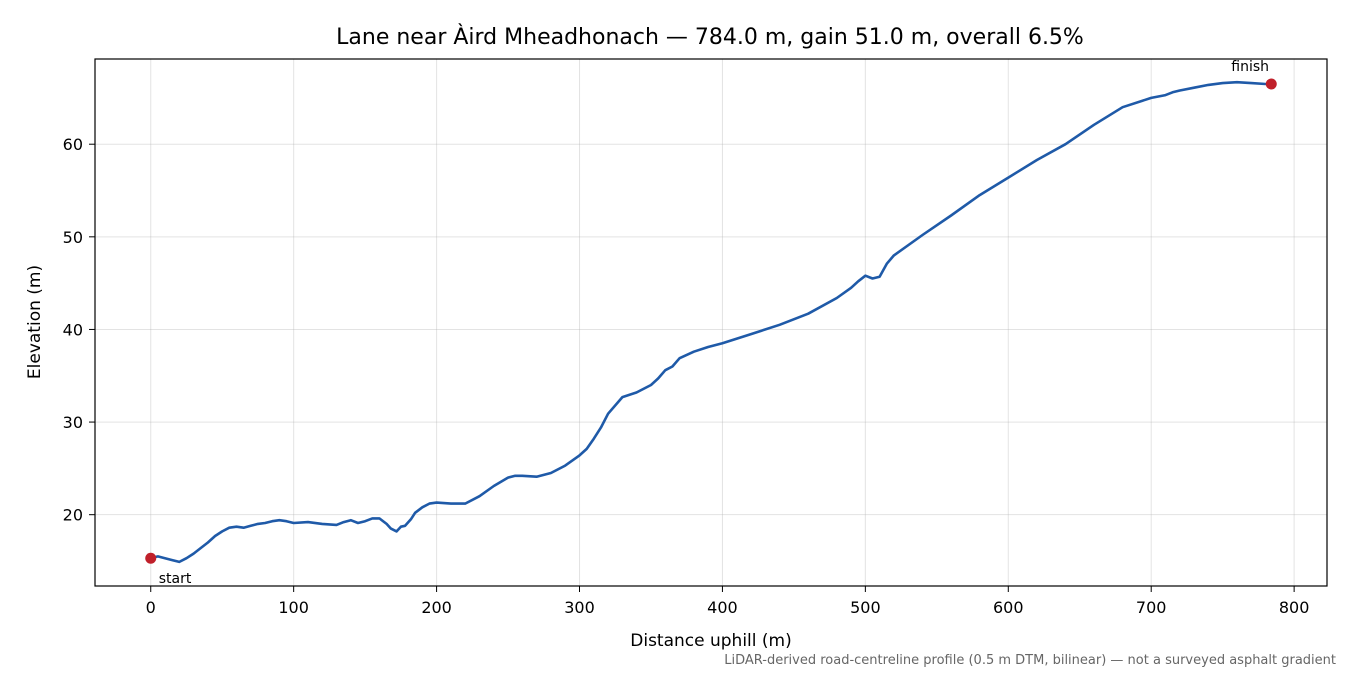 The width and height of the screenshot is (1350, 675). I want to click on y-tick-label: 60, so click(73, 144).